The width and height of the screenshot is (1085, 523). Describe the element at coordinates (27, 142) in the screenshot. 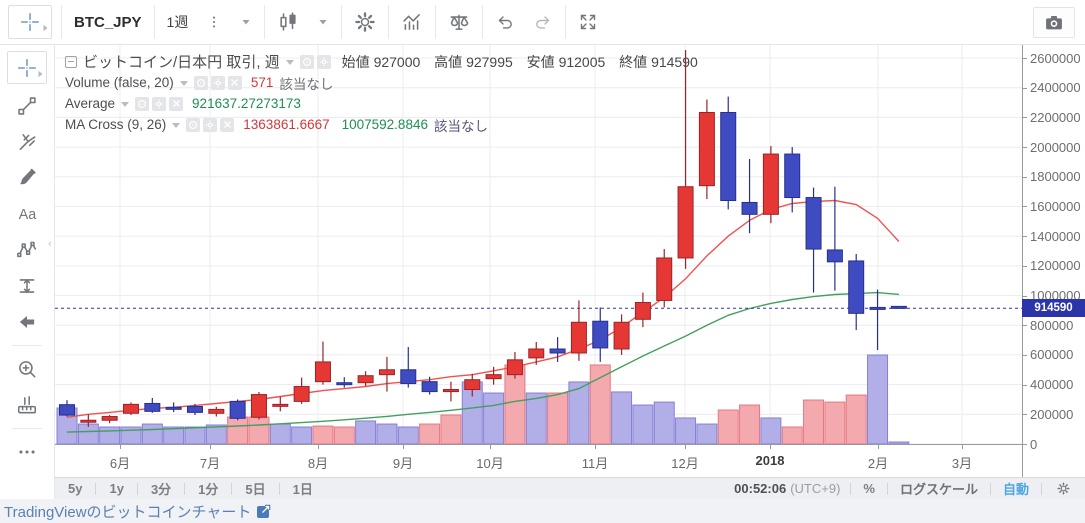

I see `pitchfork-tool` at that location.